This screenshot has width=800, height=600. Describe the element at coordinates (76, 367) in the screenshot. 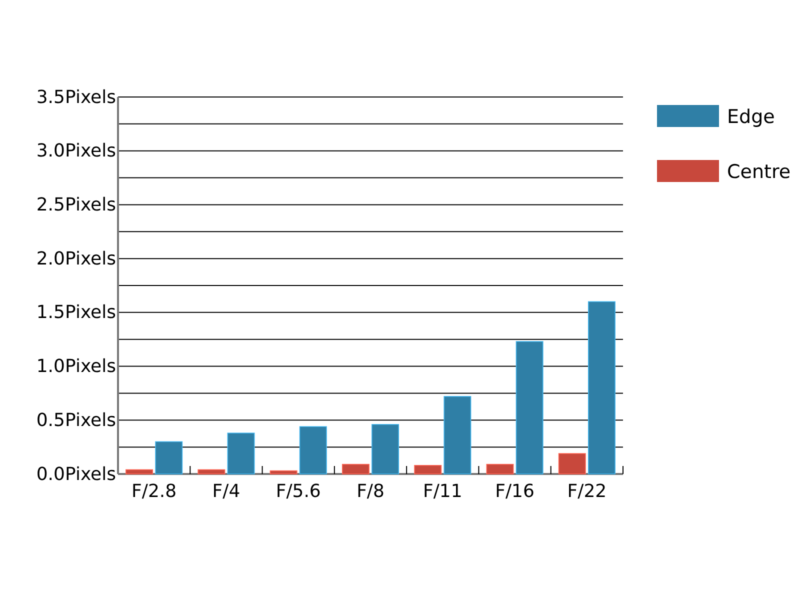

I see `y-tick-label: 1.0Pixels` at that location.